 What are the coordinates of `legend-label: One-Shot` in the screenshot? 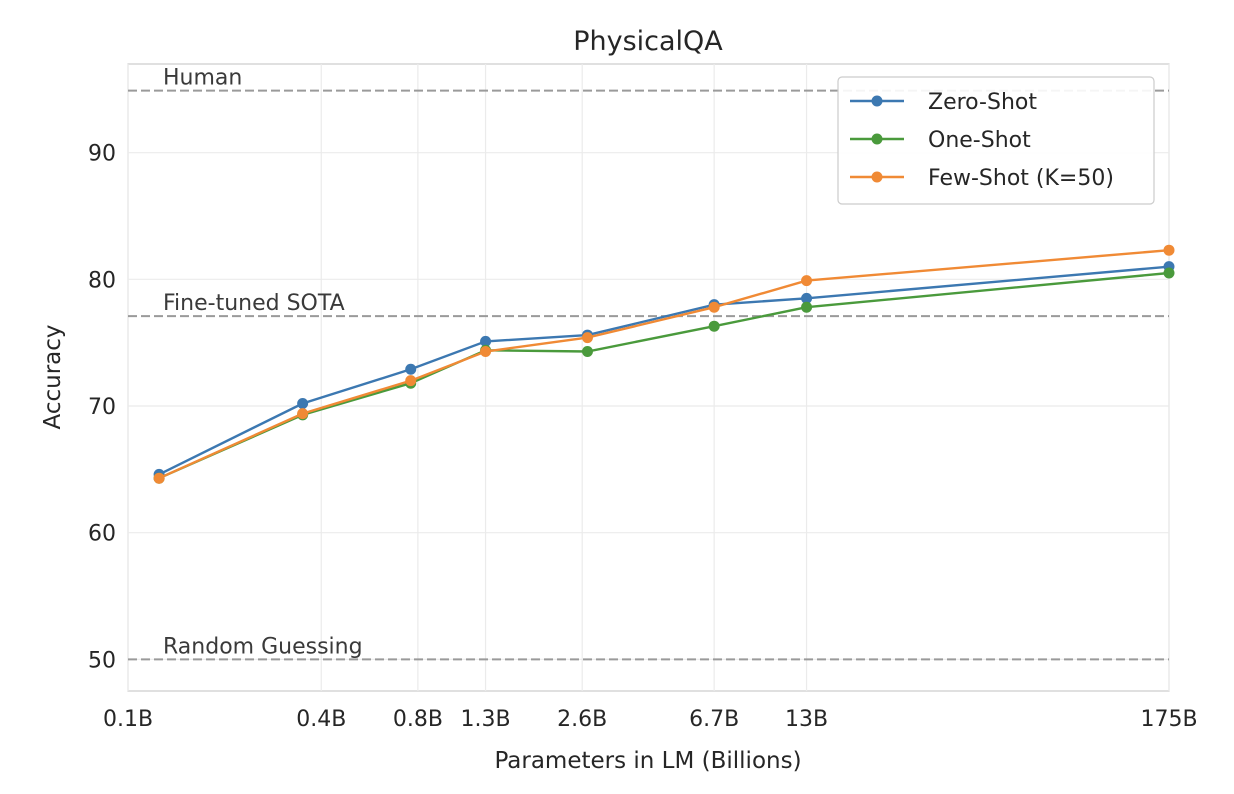 It's located at (979, 140).